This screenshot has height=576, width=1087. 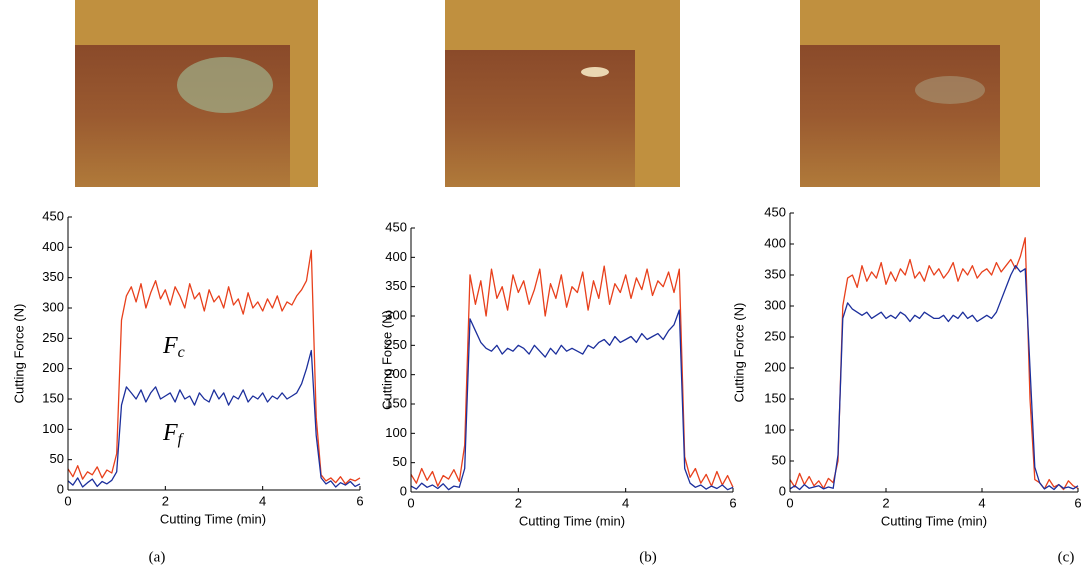 I want to click on photo-a, so click(x=196, y=93).